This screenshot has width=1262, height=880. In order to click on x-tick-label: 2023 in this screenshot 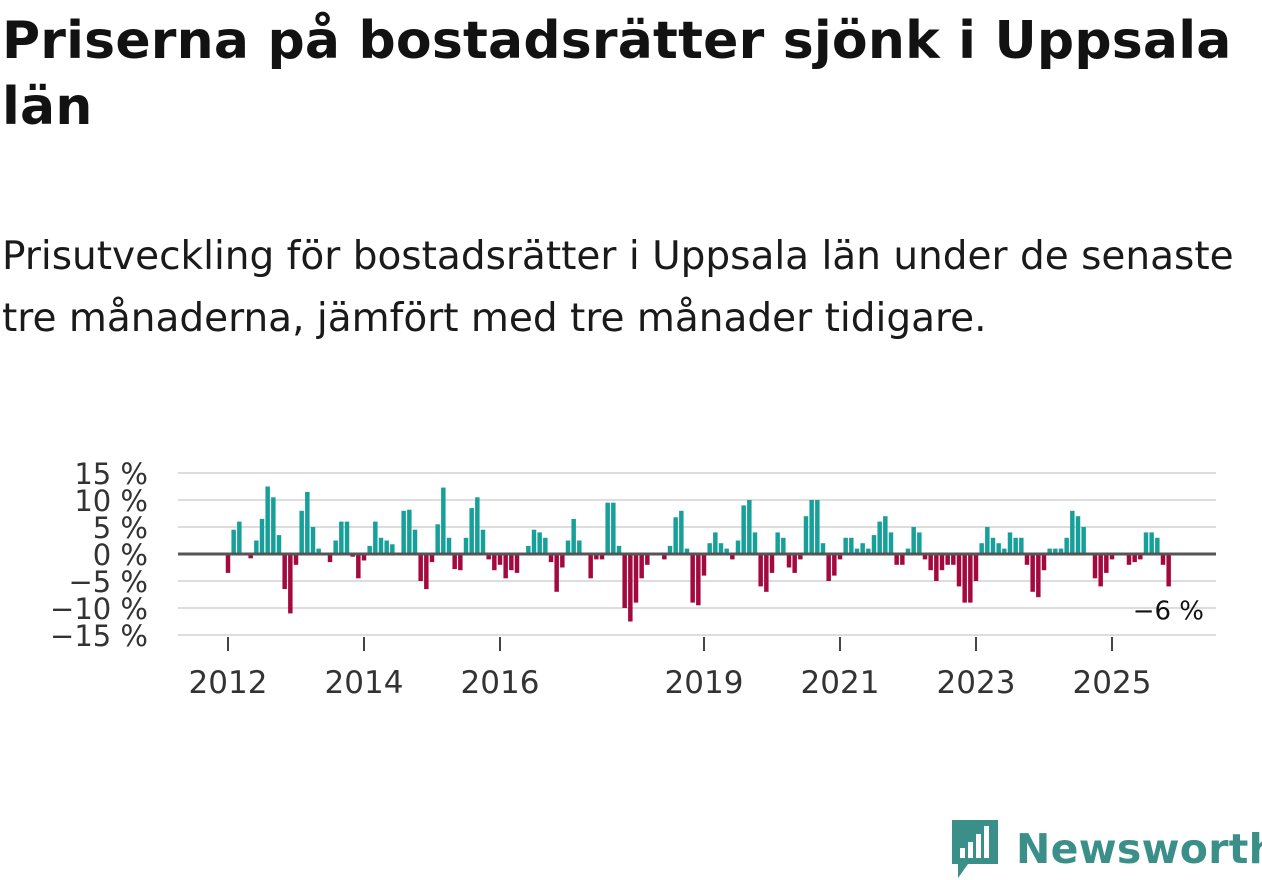, I will do `click(976, 683)`.